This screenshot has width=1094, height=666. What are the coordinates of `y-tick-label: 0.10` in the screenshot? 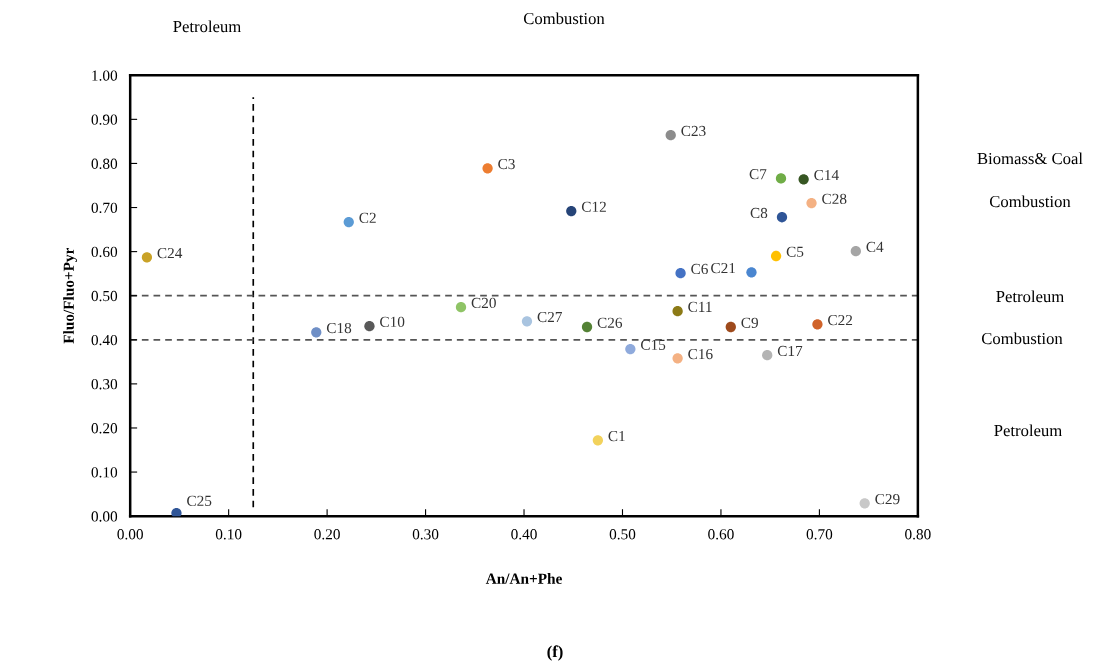 It's located at (104, 472).